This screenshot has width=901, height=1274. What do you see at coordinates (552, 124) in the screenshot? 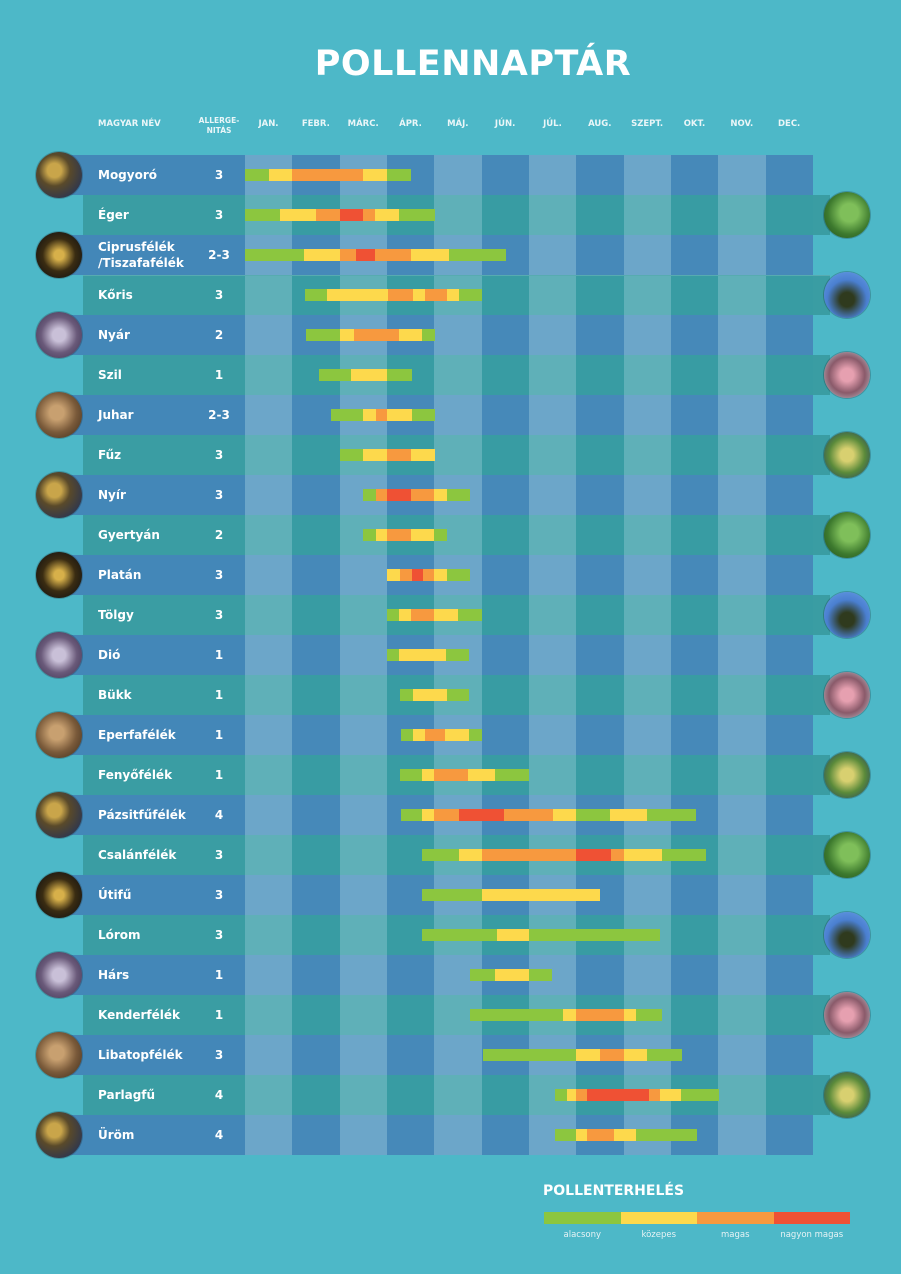
I see `month-header: JÚL.` at bounding box center [552, 124].